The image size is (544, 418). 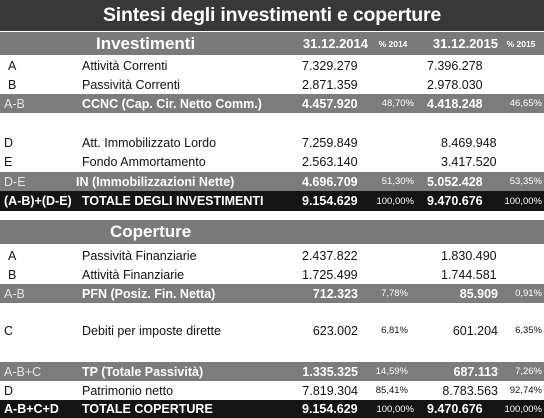 What do you see at coordinates (525, 103) in the screenshot?
I see `percent-2015: 46,65%` at bounding box center [525, 103].